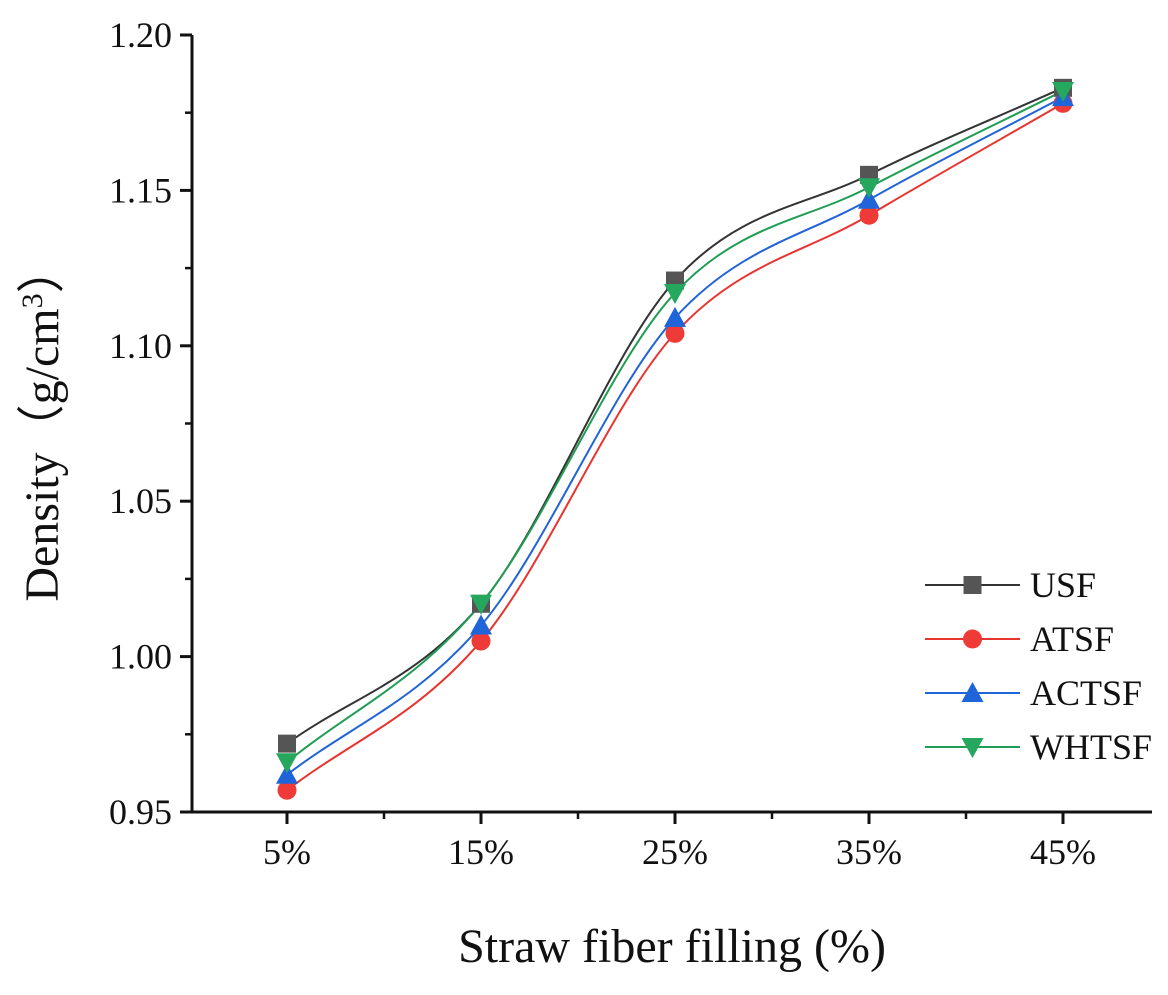  I want to click on x-tick-label: 45%, so click(1063, 852).